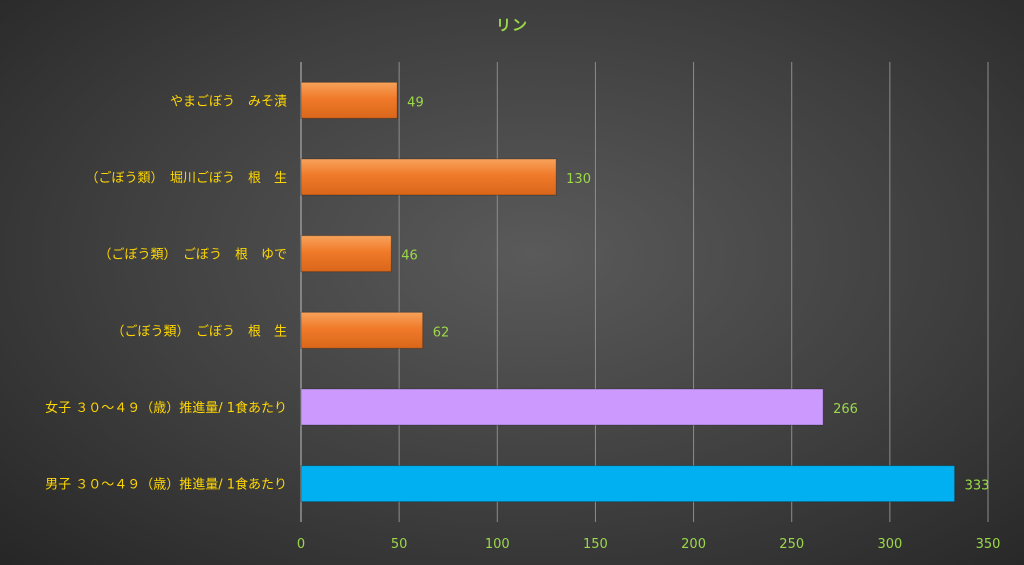  I want to click on data-label: 333, so click(977, 486).